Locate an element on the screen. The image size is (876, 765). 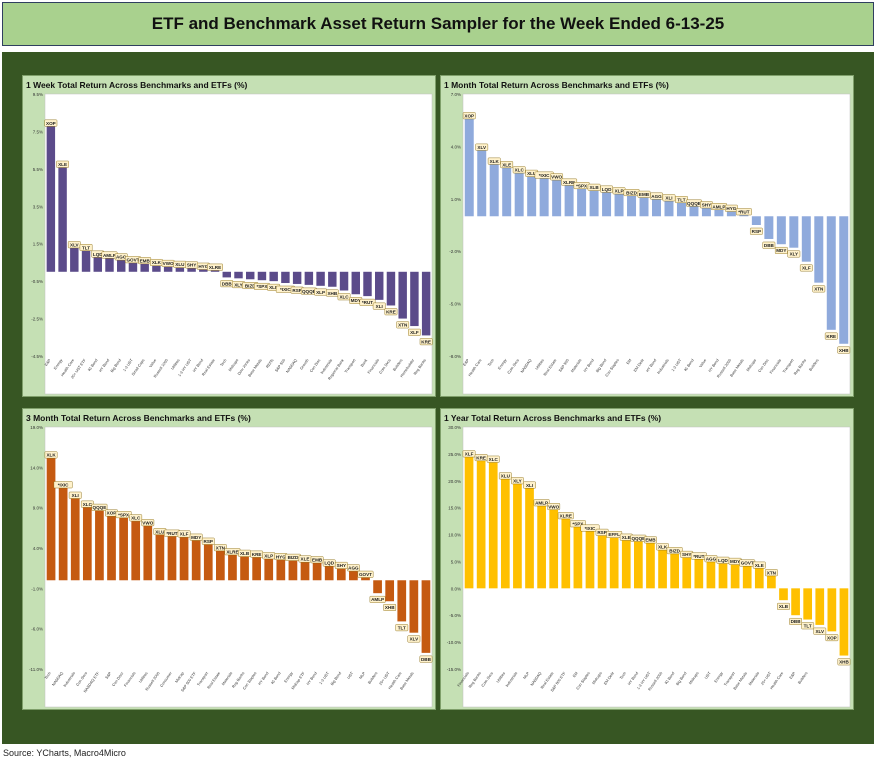
bar-label: BIZD is located at coordinates (631, 192).